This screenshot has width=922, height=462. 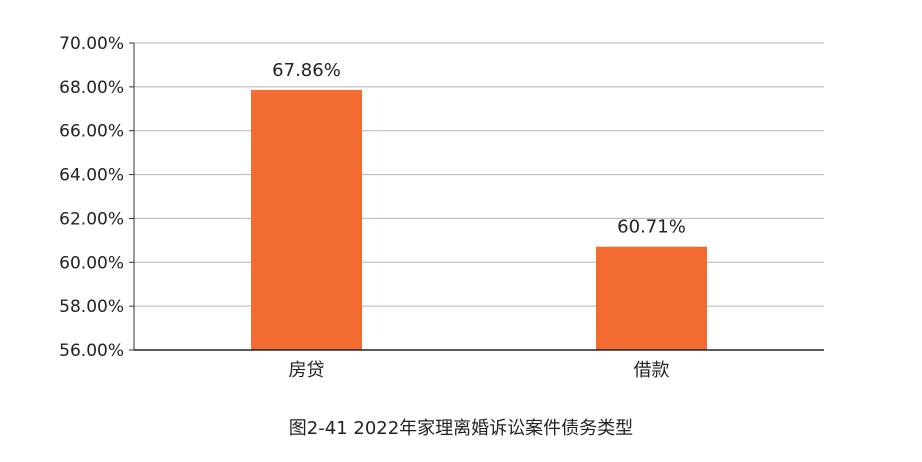 What do you see at coordinates (91, 44) in the screenshot?
I see `y-tick-label: 70.00%` at bounding box center [91, 44].